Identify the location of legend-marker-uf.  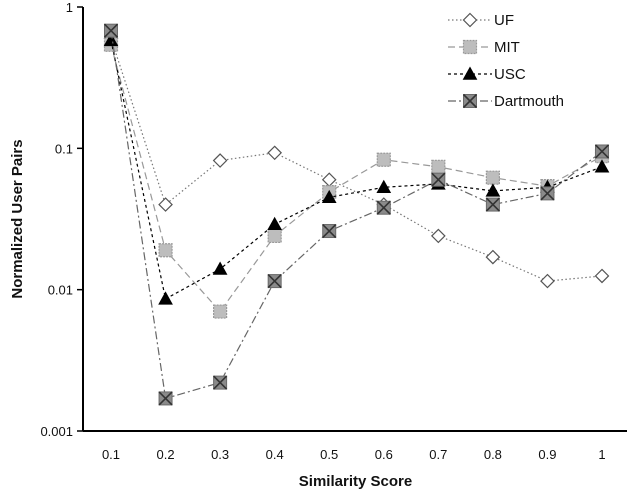
(470, 20).